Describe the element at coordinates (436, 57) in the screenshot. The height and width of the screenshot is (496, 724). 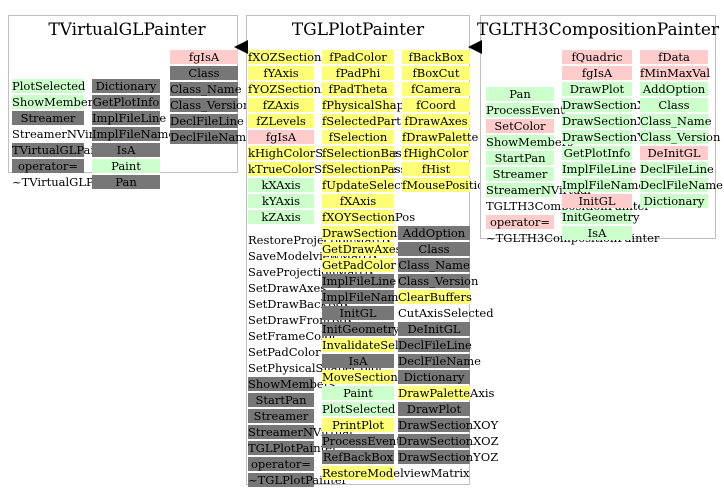
I see `member-cell: fBackBox` at that location.